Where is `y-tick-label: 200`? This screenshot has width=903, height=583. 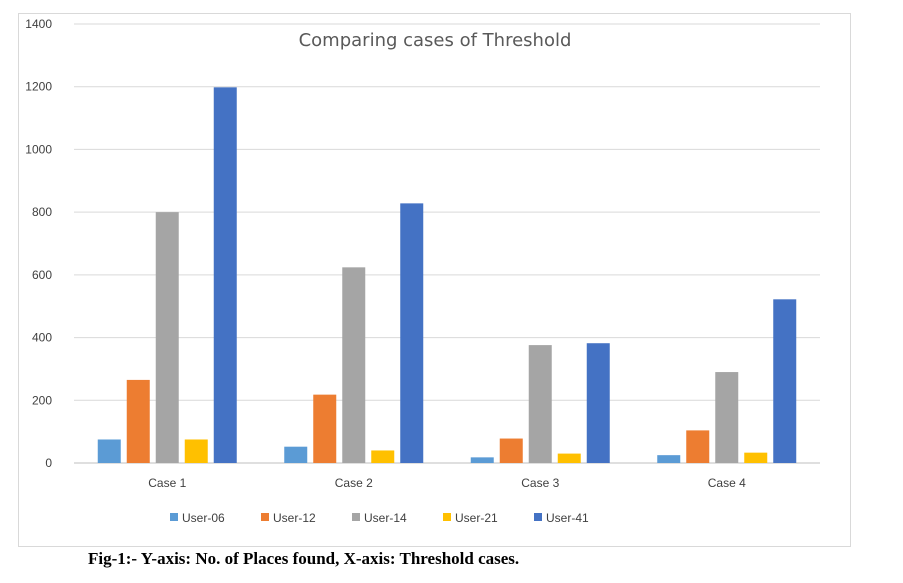
y-tick-label: 200 is located at coordinates (42, 400).